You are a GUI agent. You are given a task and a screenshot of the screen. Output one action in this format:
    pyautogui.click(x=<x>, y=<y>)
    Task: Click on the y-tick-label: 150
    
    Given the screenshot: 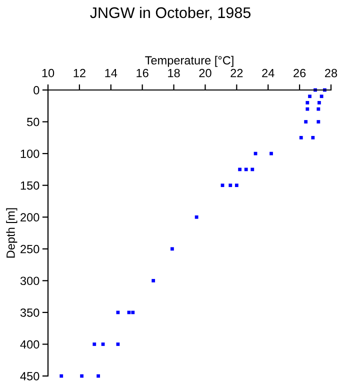 What is the action you would take?
    pyautogui.click(x=30, y=185)
    